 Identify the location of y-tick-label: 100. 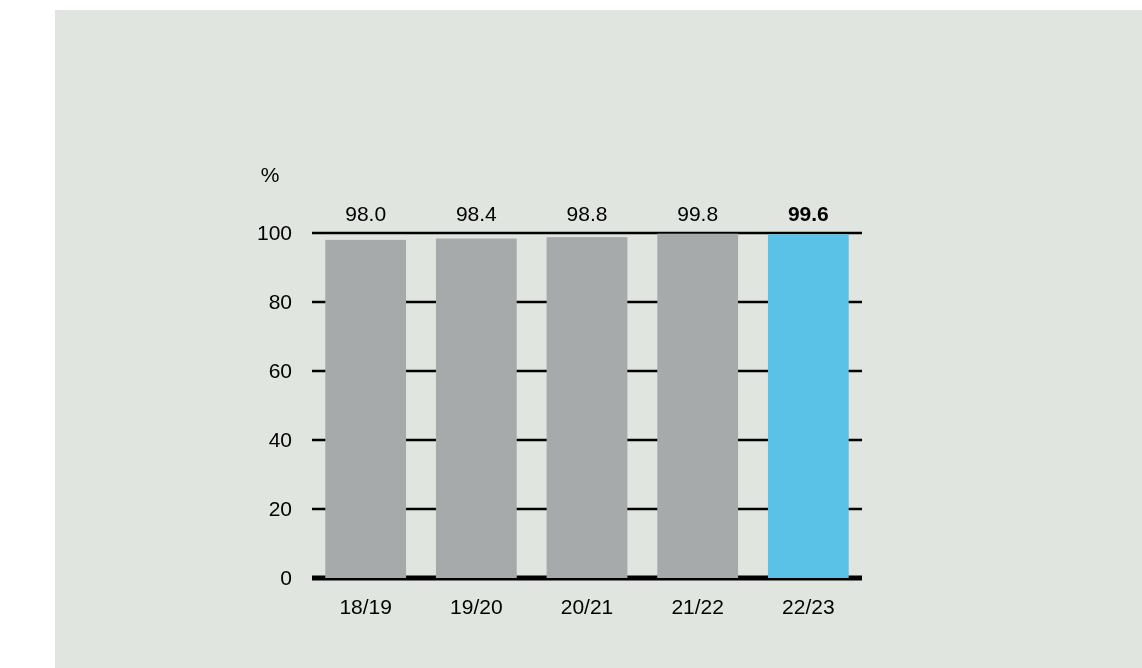
(274, 233).